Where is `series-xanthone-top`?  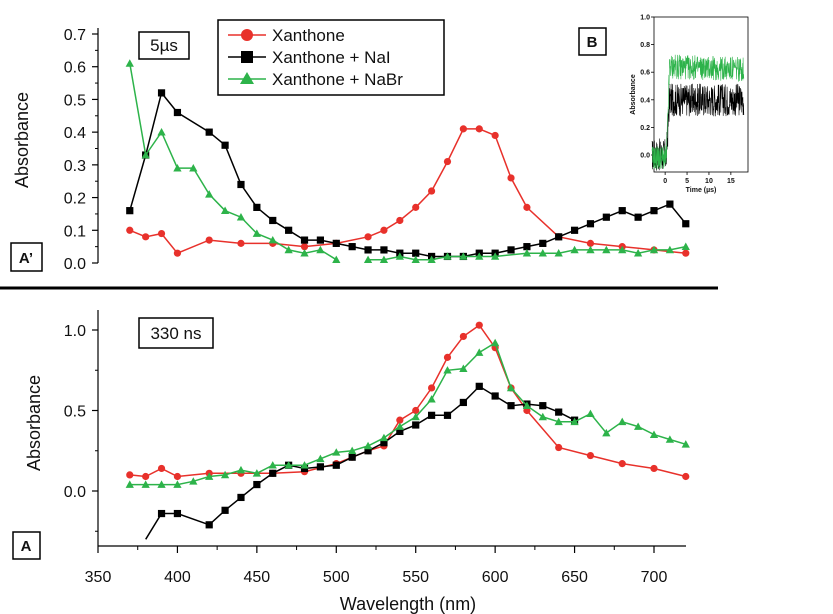 series-xanthone-top is located at coordinates (408, 191).